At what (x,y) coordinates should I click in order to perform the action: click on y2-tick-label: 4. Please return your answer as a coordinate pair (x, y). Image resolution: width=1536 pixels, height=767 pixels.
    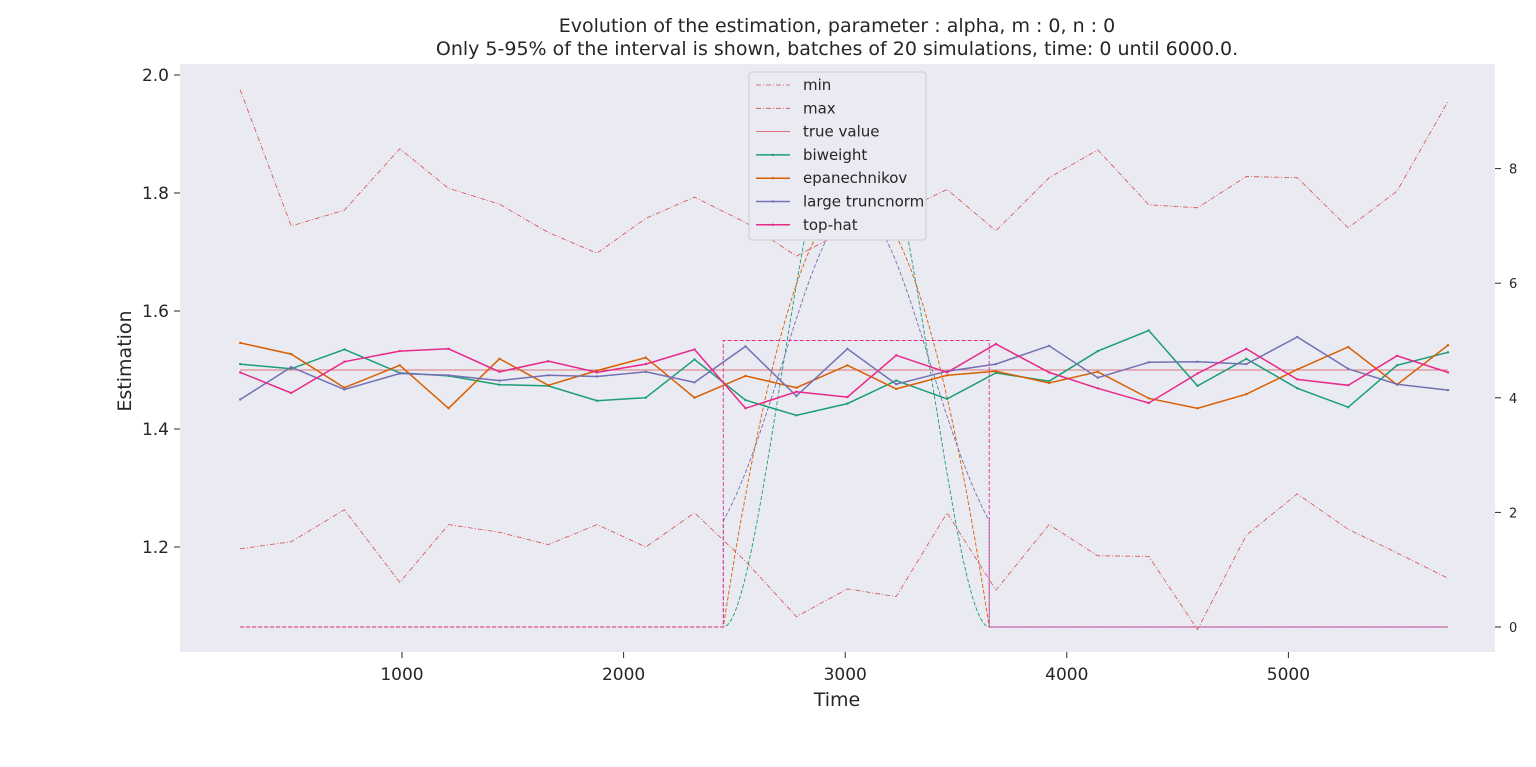
    Looking at the image, I should click on (1513, 399).